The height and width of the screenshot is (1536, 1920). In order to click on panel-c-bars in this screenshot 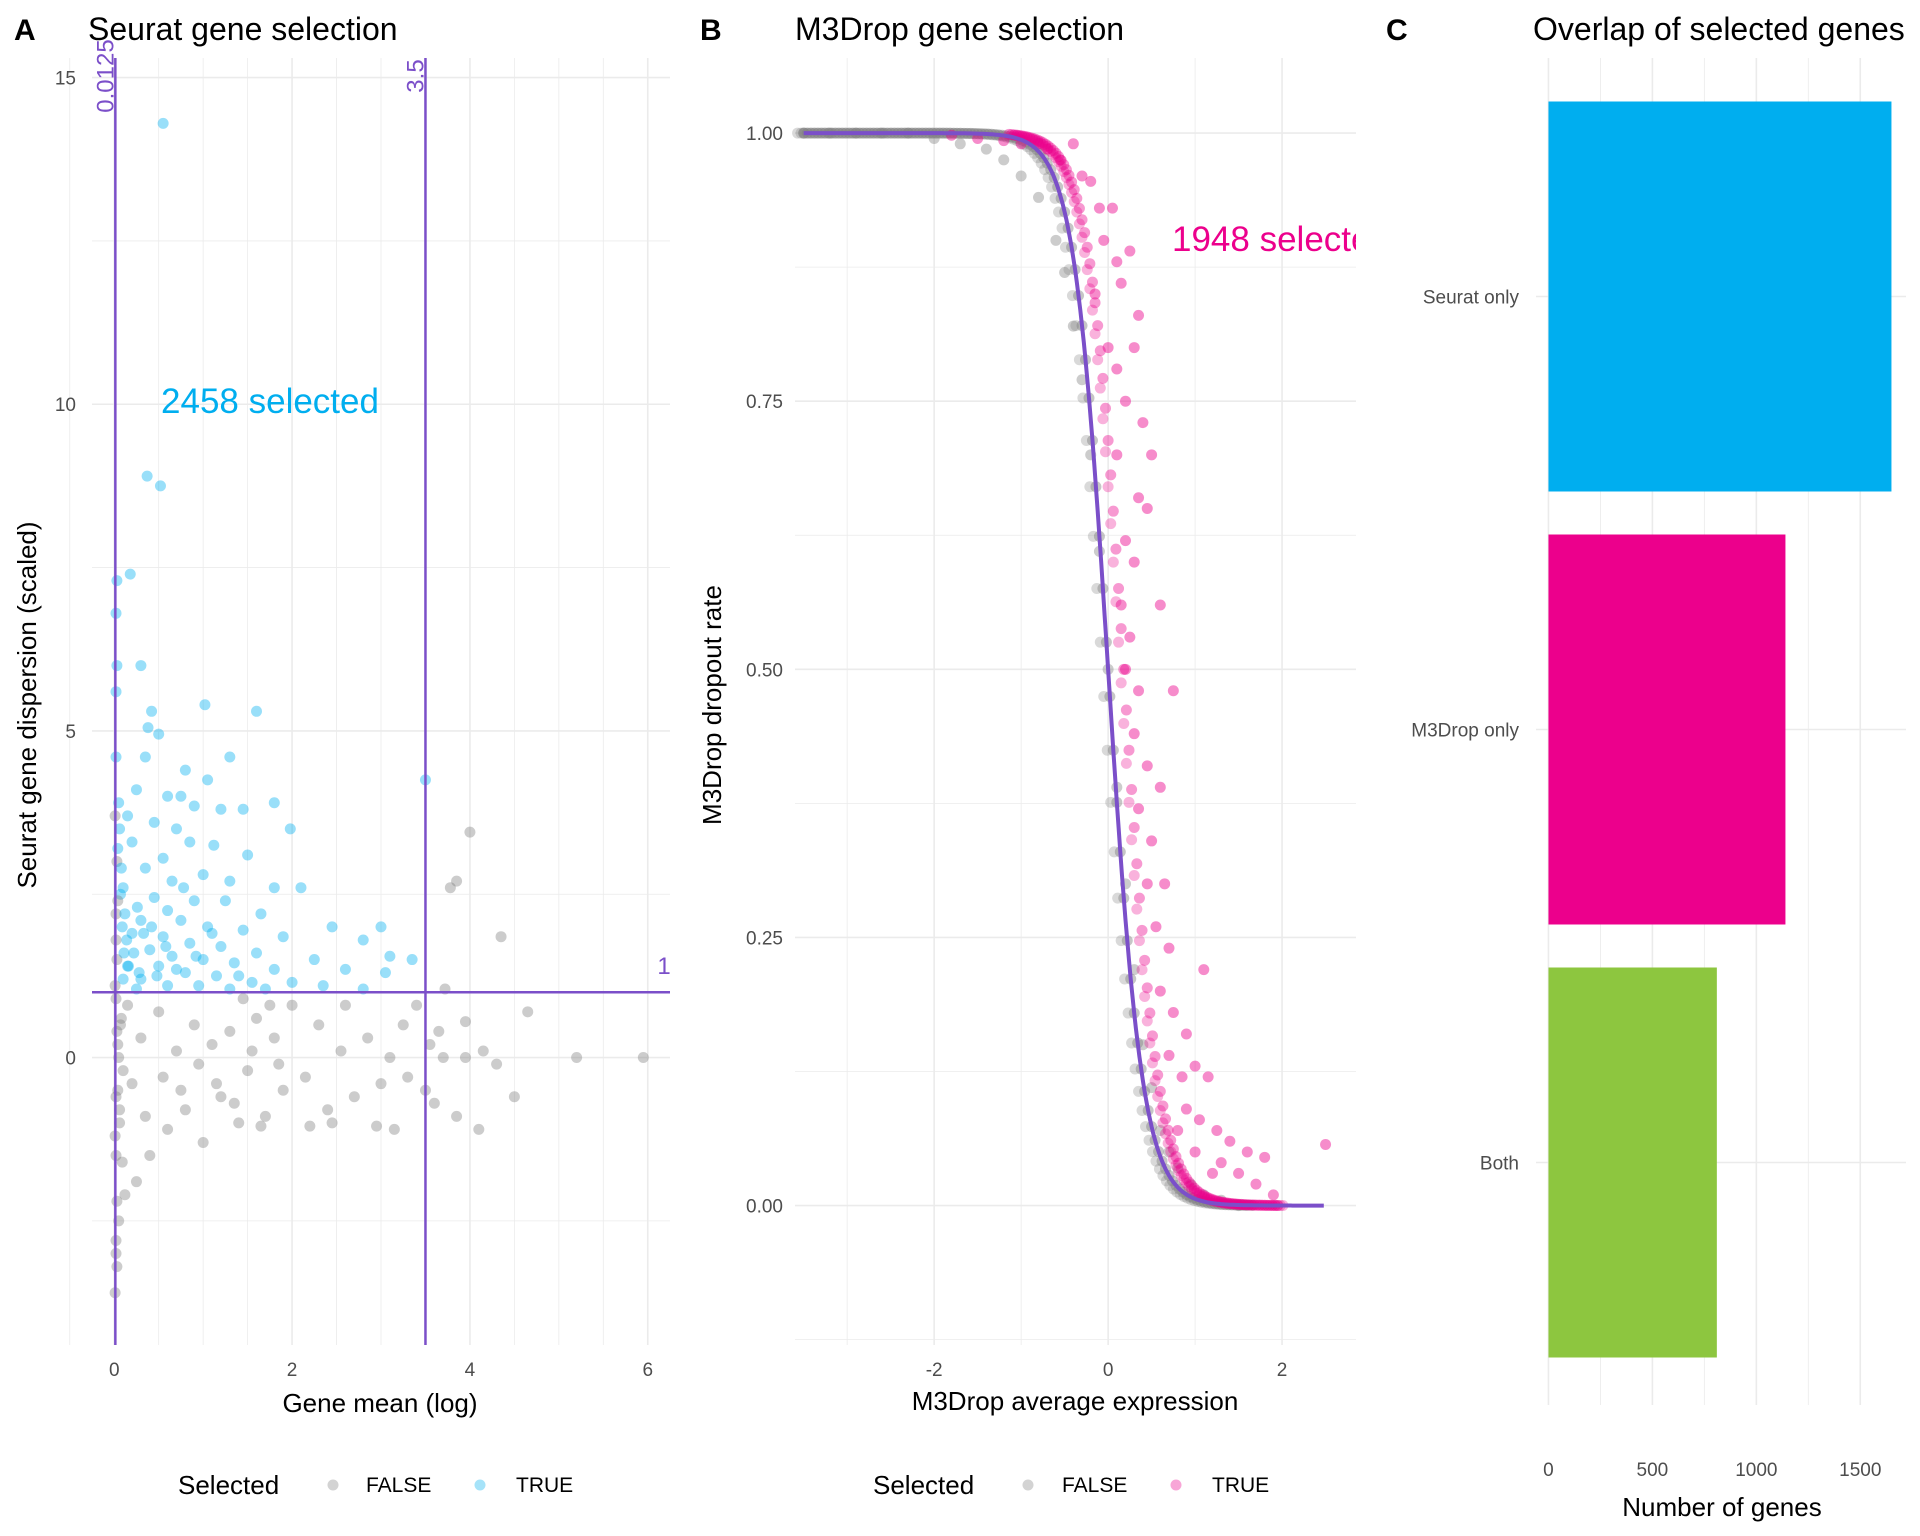, I will do `click(1720, 729)`.